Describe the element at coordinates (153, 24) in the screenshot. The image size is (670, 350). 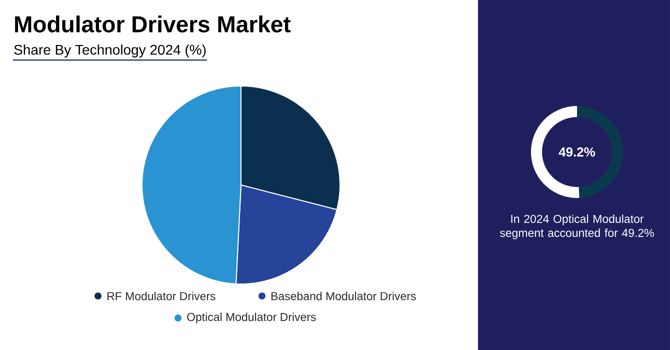
I see `chart-title: Modulator Drivers Market` at that location.